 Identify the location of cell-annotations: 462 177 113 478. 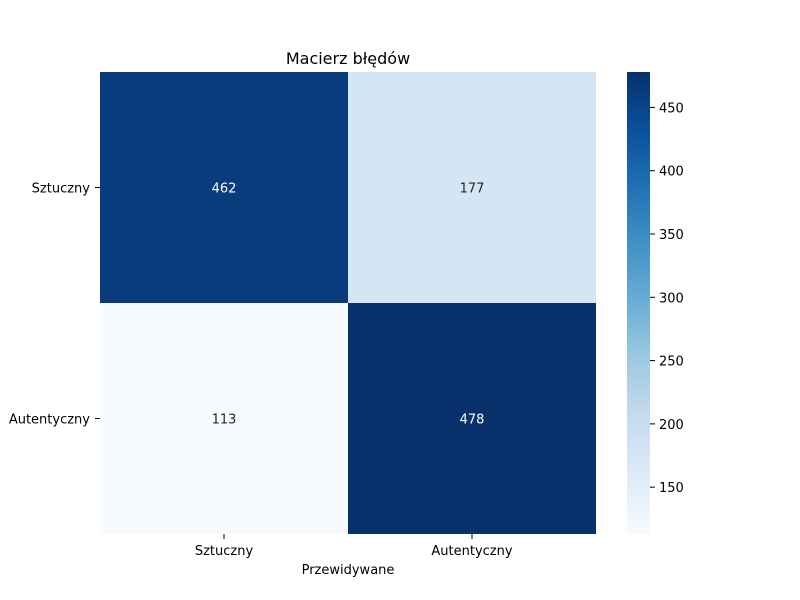
(348, 305).